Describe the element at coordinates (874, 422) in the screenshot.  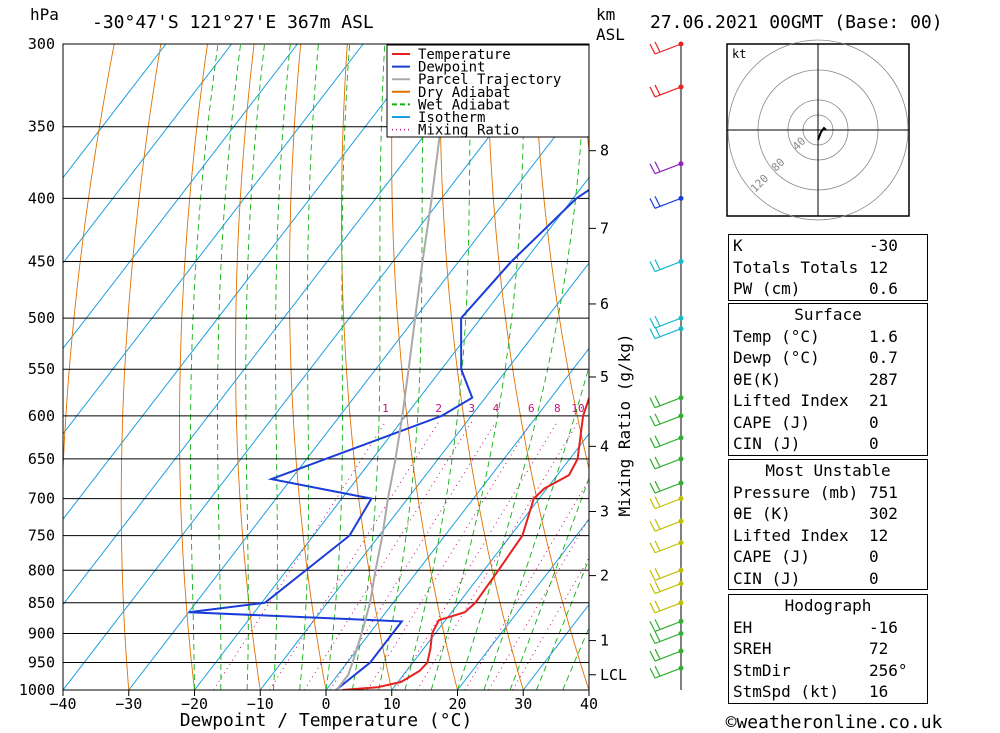
I see `surface-cape-value: 0` at that location.